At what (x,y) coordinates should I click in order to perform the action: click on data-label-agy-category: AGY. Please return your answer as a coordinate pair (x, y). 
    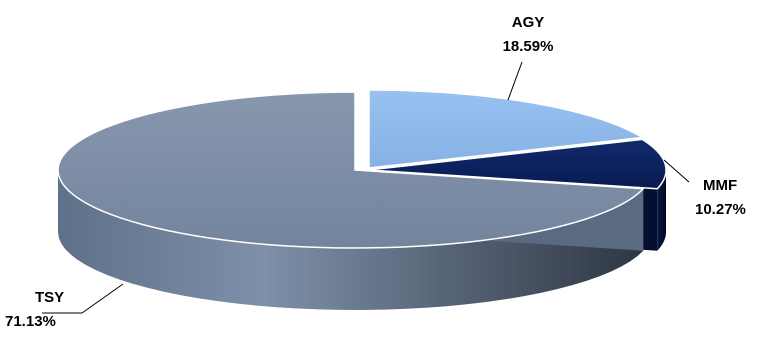
    Looking at the image, I should click on (528, 22).